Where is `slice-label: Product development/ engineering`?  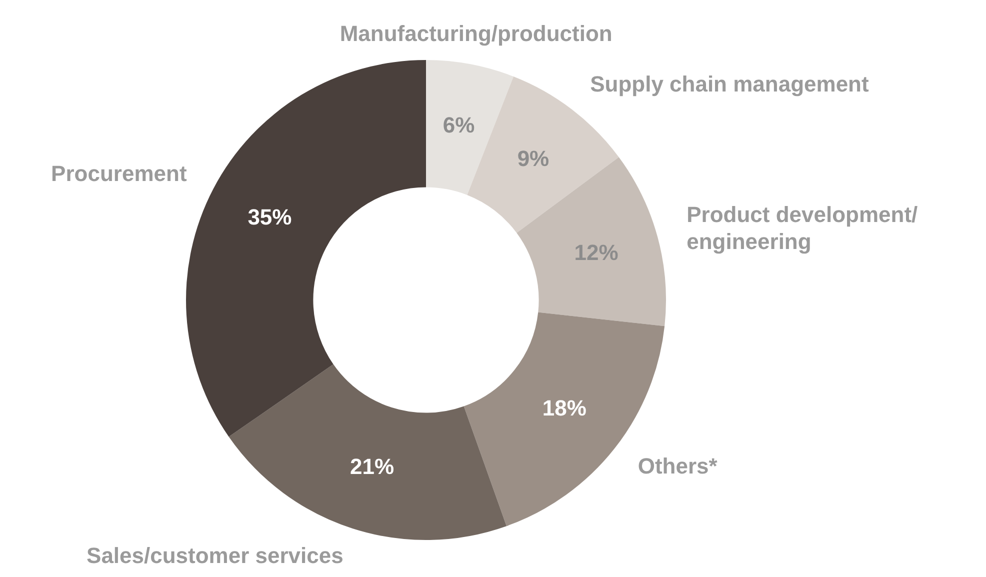 slice-label: Product development/ engineering is located at coordinates (802, 228).